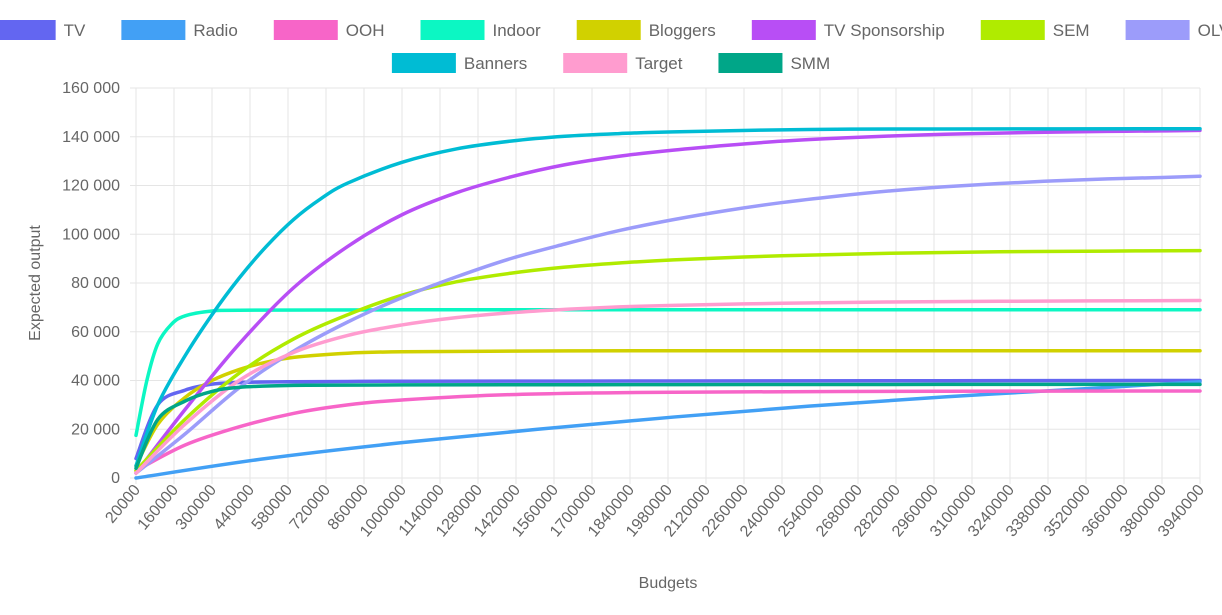  I want to click on y-axis-title: Expected output, so click(35, 283).